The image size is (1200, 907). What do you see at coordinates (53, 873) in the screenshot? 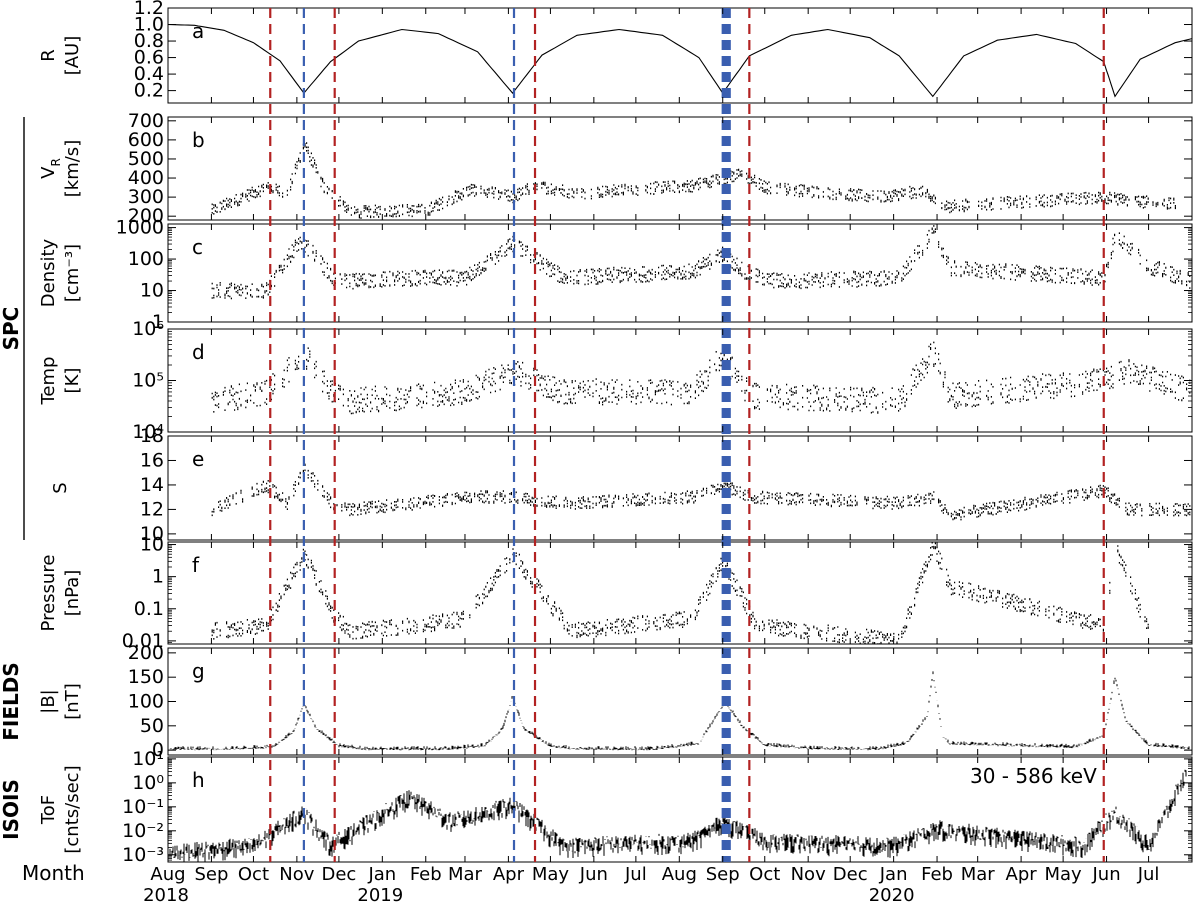
I see `x-axis-title: Month` at bounding box center [53, 873].